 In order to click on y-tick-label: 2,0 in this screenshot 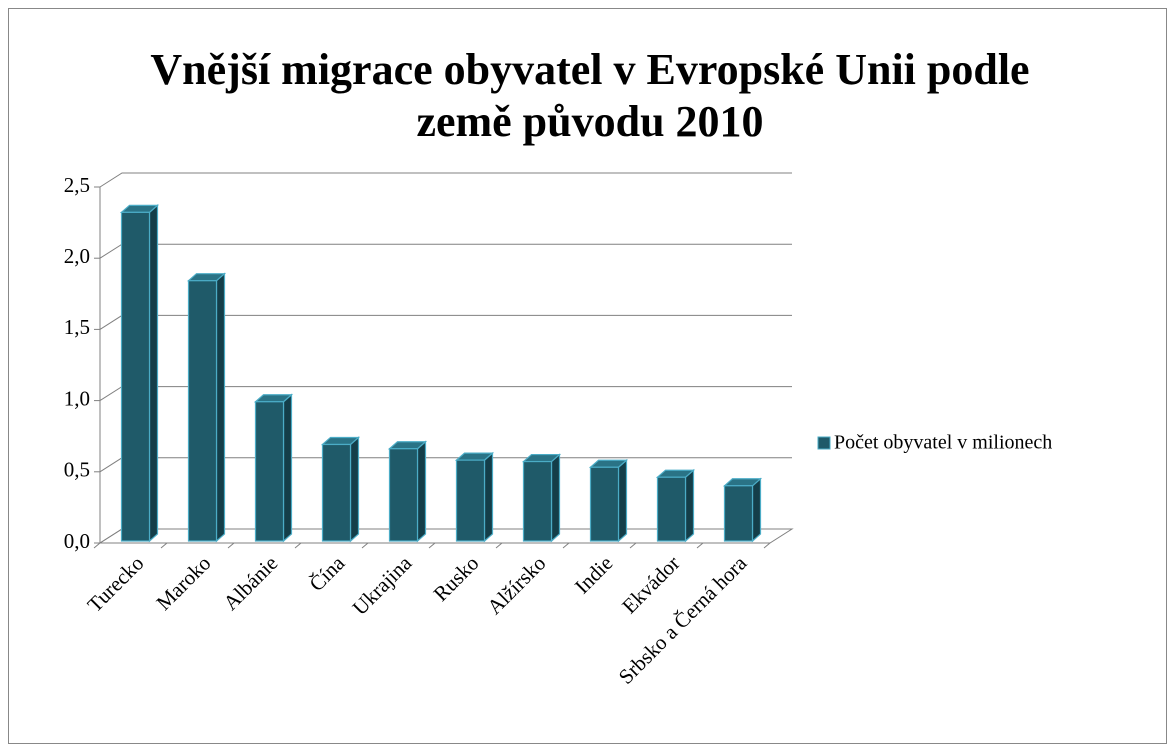, I will do `click(77, 256)`.